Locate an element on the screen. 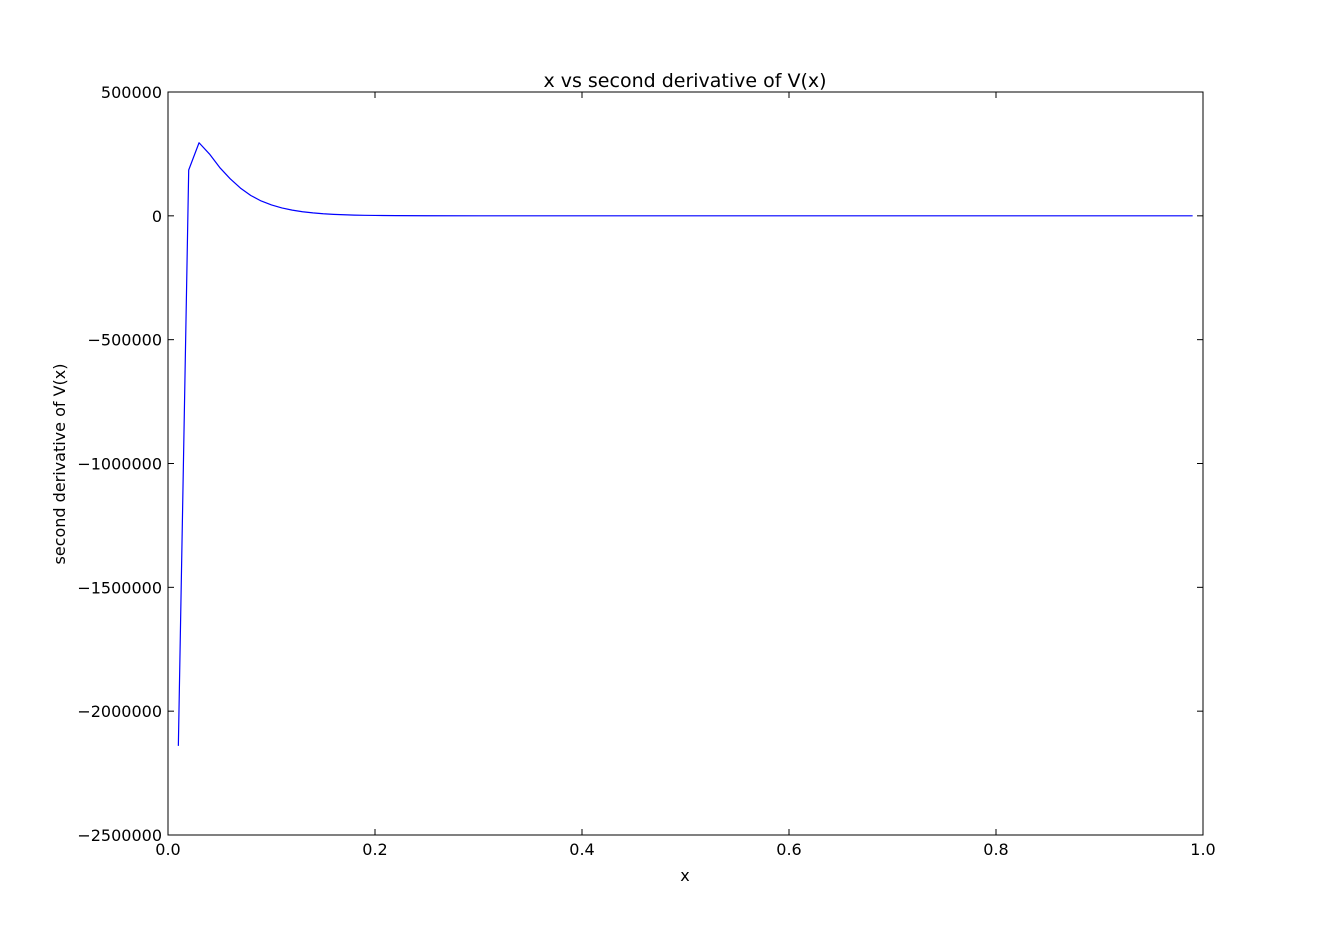 The width and height of the screenshot is (1336, 932). y-axis-label: second derivative of V(x) is located at coordinates (59, 464).